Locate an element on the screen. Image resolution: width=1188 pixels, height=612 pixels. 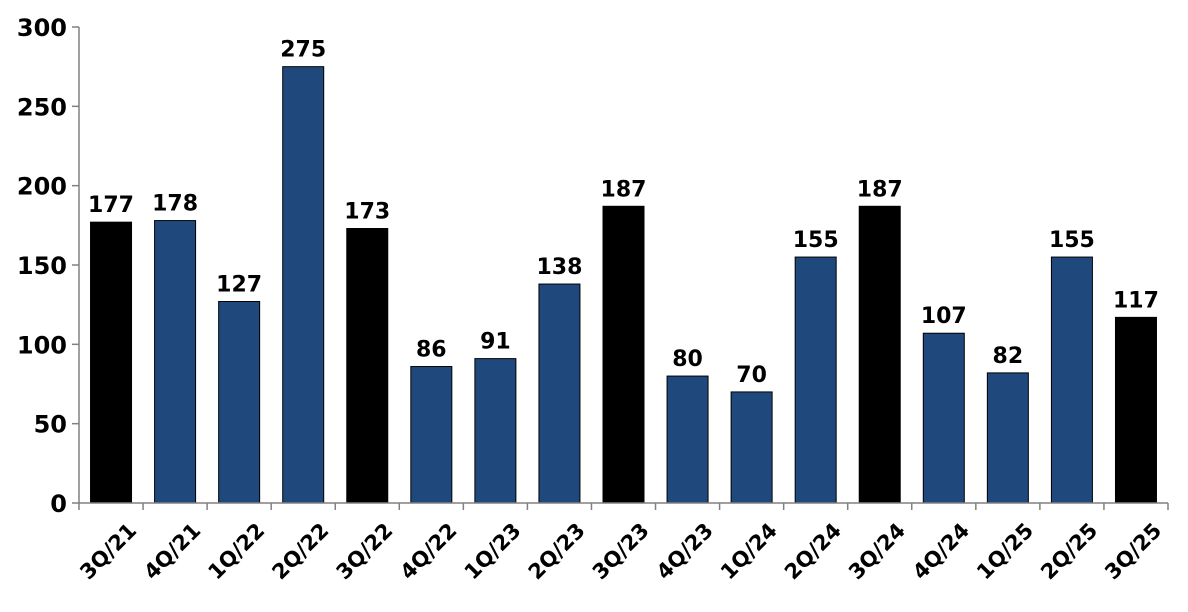
y-tick-label: 100 is located at coordinates (42, 345).